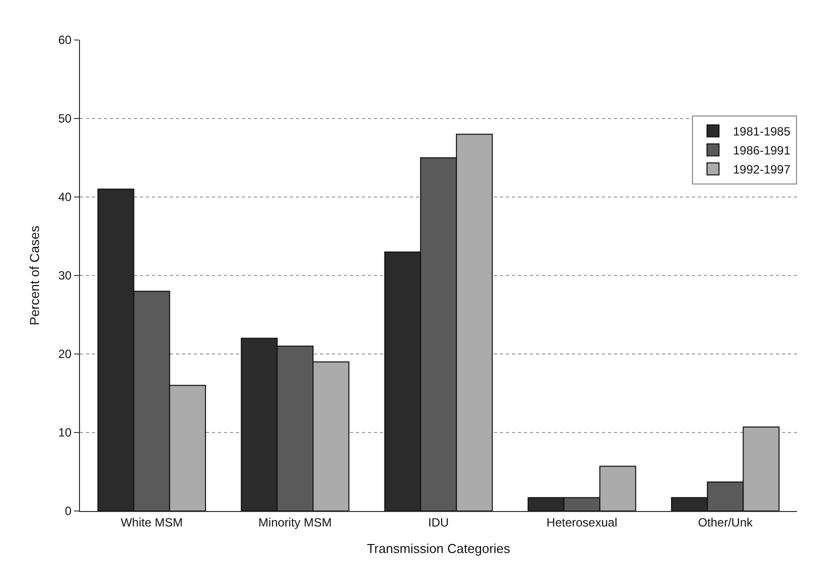  Describe the element at coordinates (65, 40) in the screenshot. I see `y-tick-label: 60` at that location.